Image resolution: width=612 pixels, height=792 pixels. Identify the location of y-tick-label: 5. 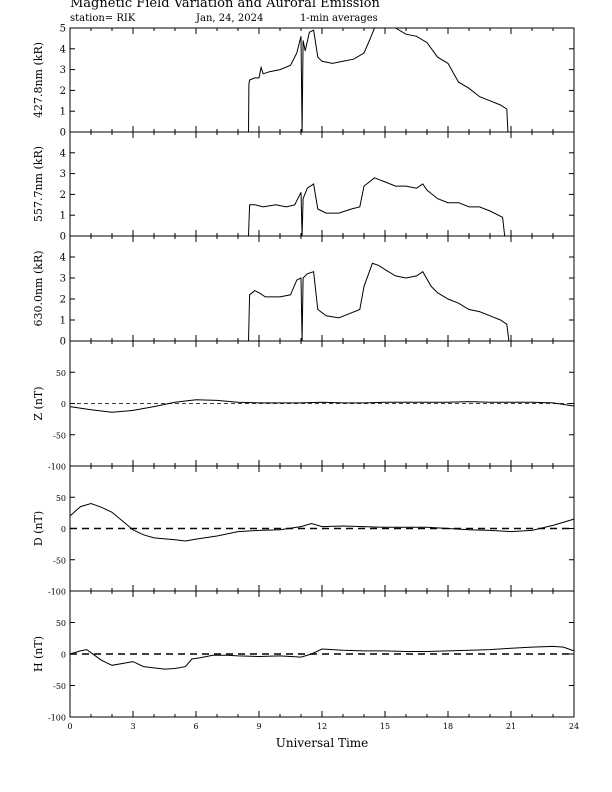
(63, 29).